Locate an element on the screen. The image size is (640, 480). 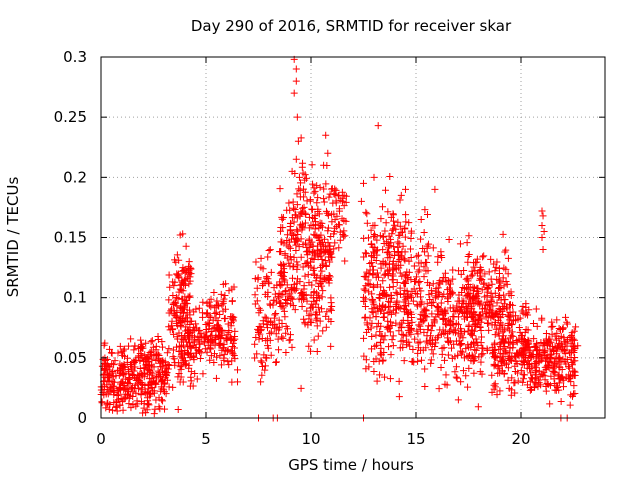
y-tick-label: 0.3 is located at coordinates (75, 57).